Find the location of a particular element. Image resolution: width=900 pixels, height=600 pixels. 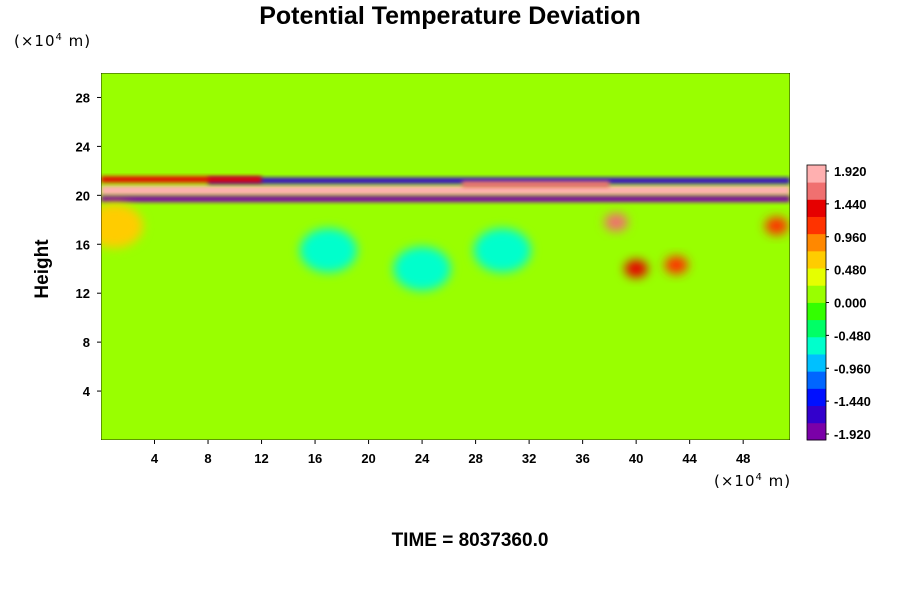

x-tick-label: 20 is located at coordinates (368, 458).